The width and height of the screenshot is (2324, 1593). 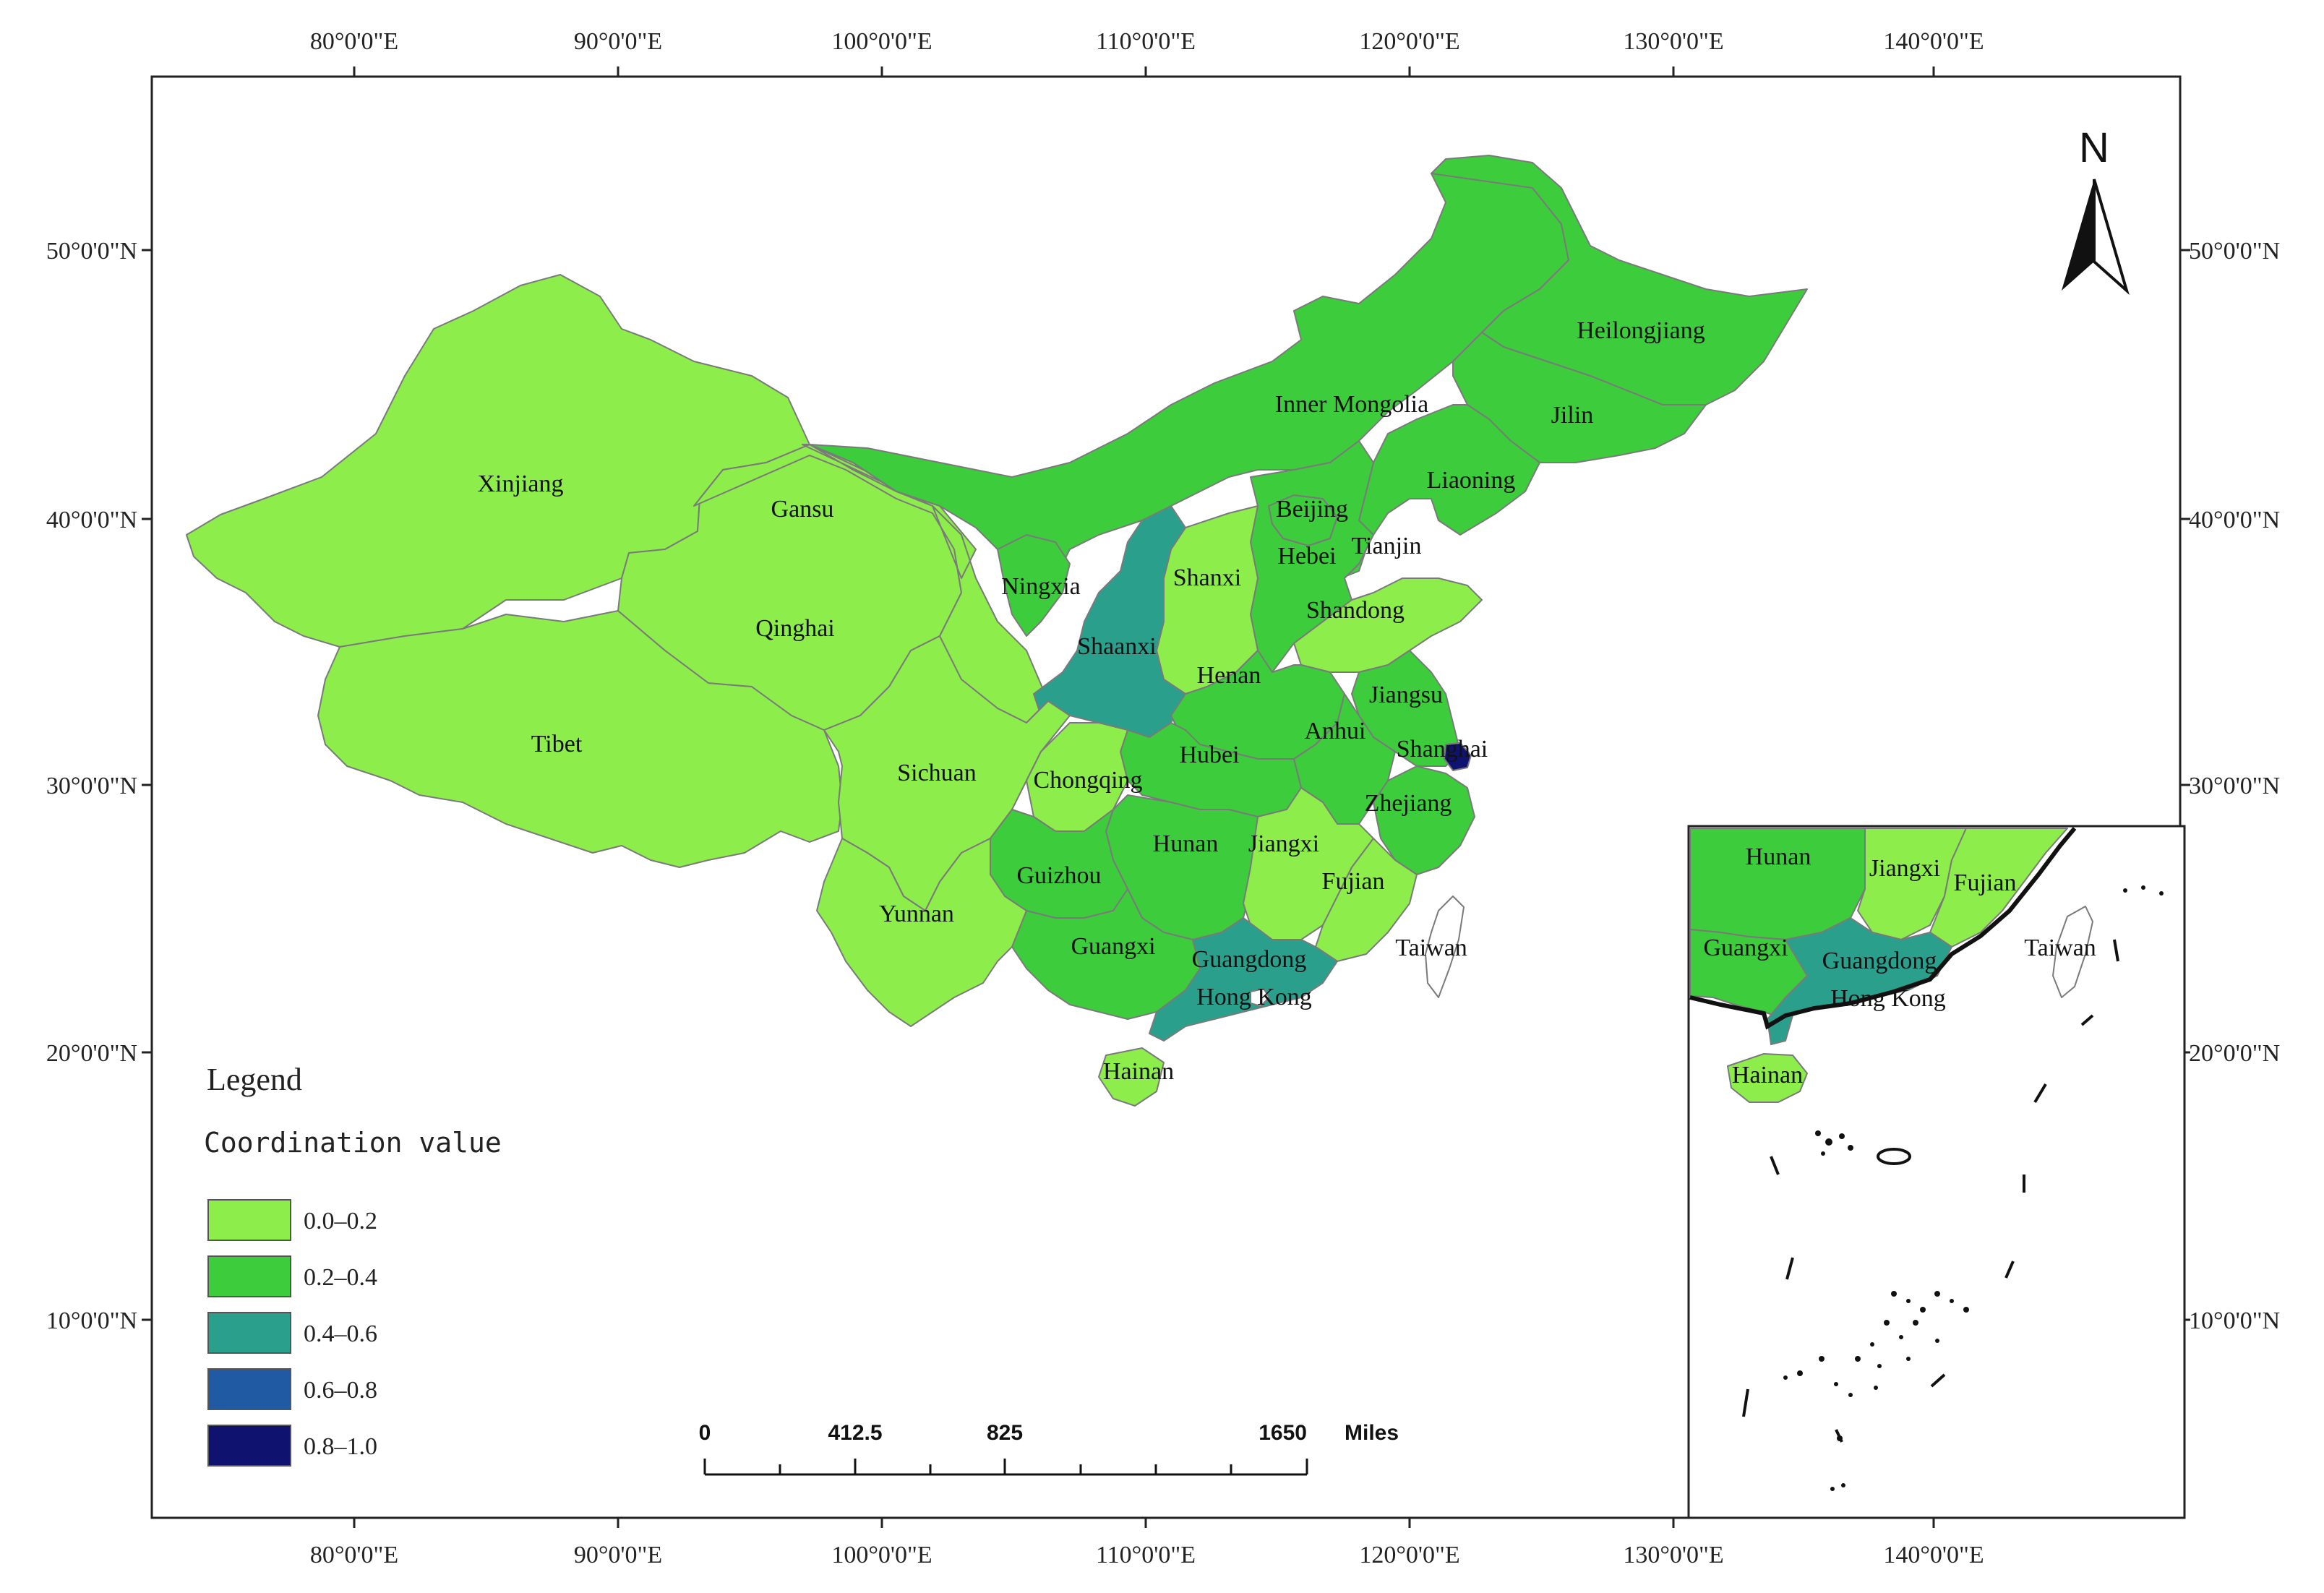 I want to click on lon-label-top: 130°0'0"E, so click(x=1673, y=41).